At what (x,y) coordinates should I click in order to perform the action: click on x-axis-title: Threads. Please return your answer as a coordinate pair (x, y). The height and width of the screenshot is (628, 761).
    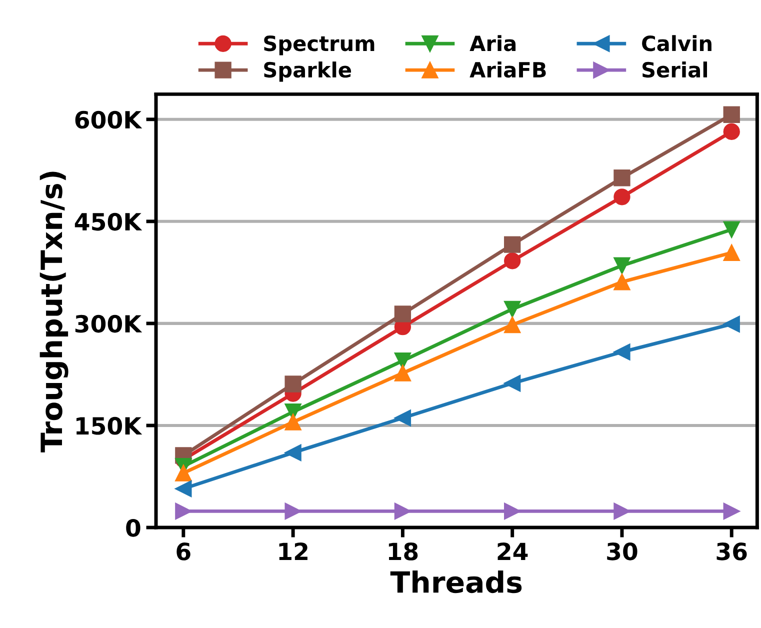
    Looking at the image, I should click on (456, 582).